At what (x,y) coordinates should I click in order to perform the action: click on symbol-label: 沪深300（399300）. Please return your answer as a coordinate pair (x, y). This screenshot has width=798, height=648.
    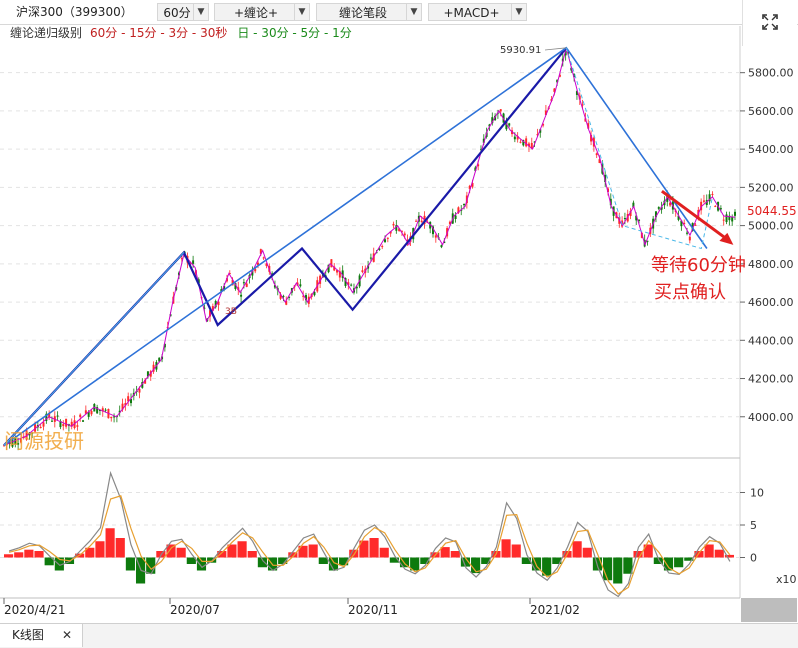
    Looking at the image, I should click on (74, 12).